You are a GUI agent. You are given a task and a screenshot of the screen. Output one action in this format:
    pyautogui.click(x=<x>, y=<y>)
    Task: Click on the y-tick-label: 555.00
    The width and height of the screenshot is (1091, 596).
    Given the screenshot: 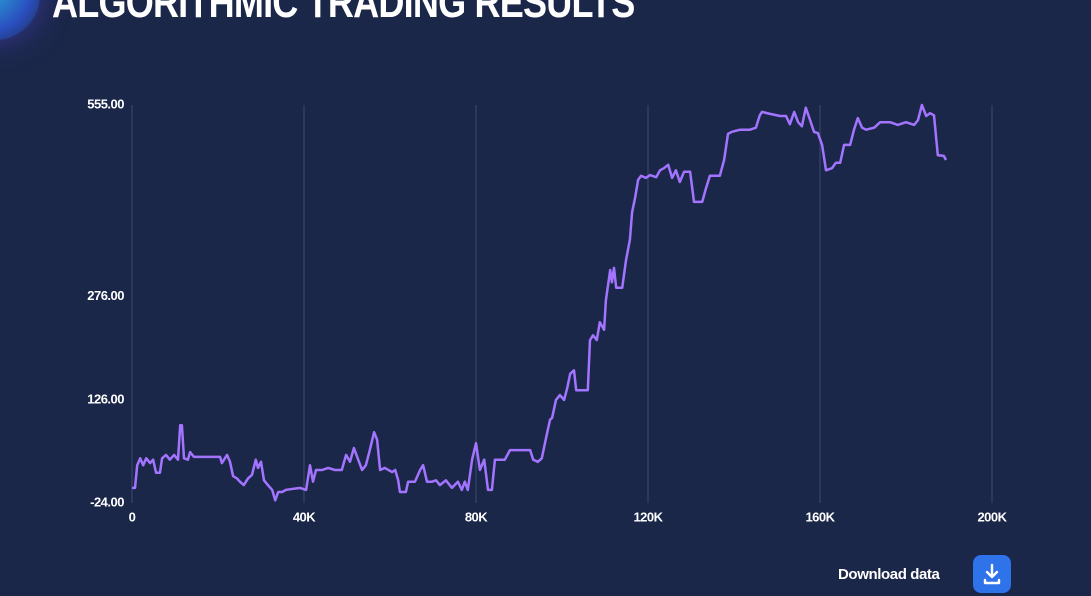 What is the action you would take?
    pyautogui.click(x=105, y=103)
    